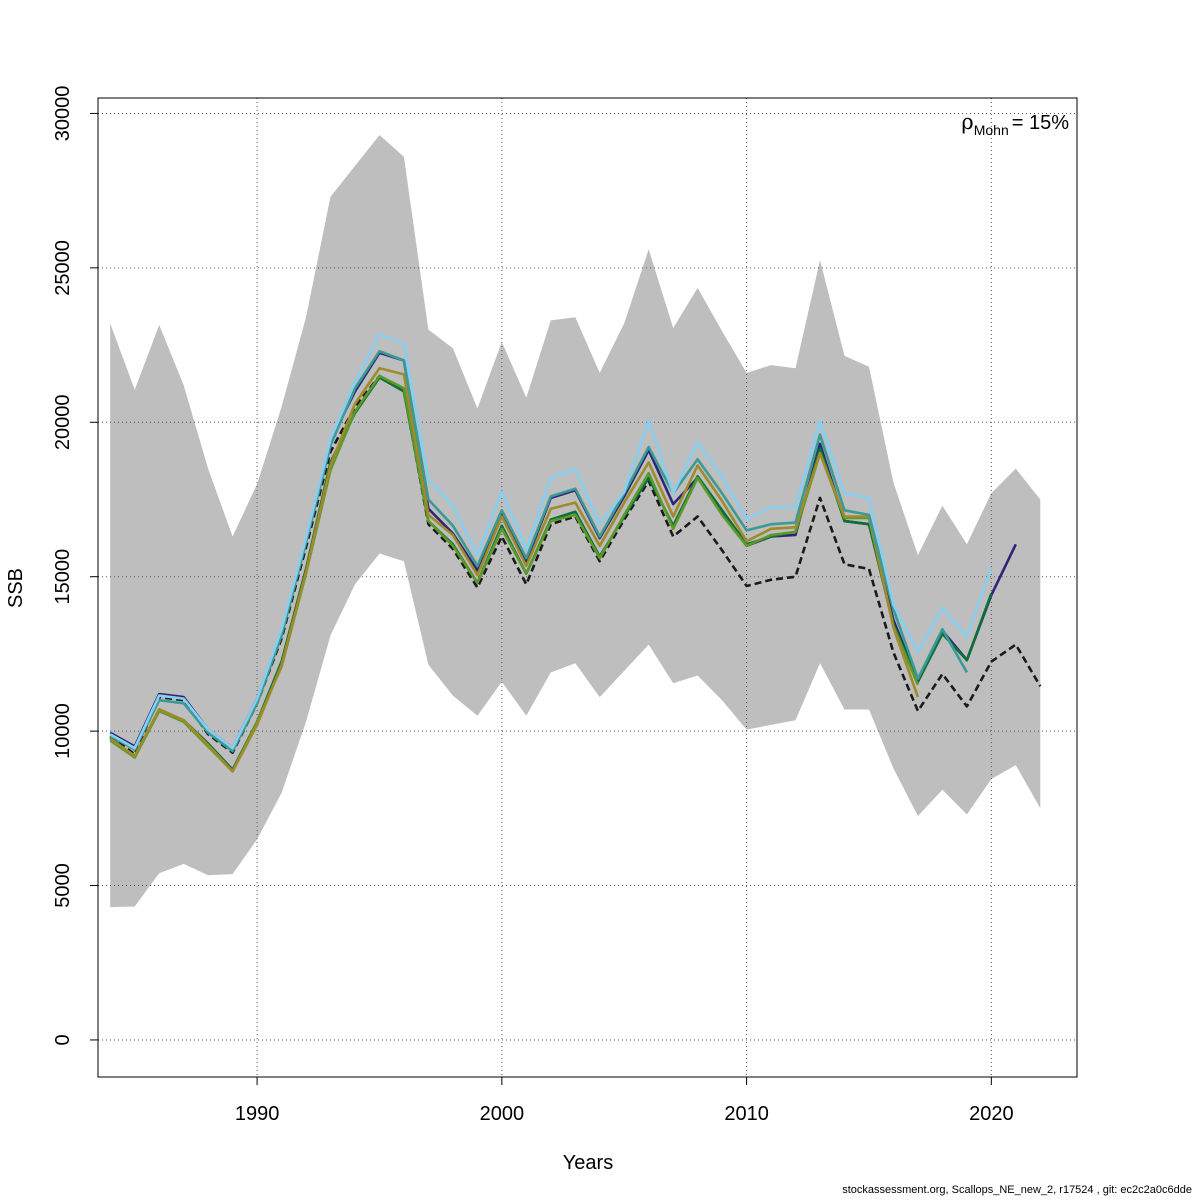  I want to click on x-tick-label: 1990, so click(257, 1114).